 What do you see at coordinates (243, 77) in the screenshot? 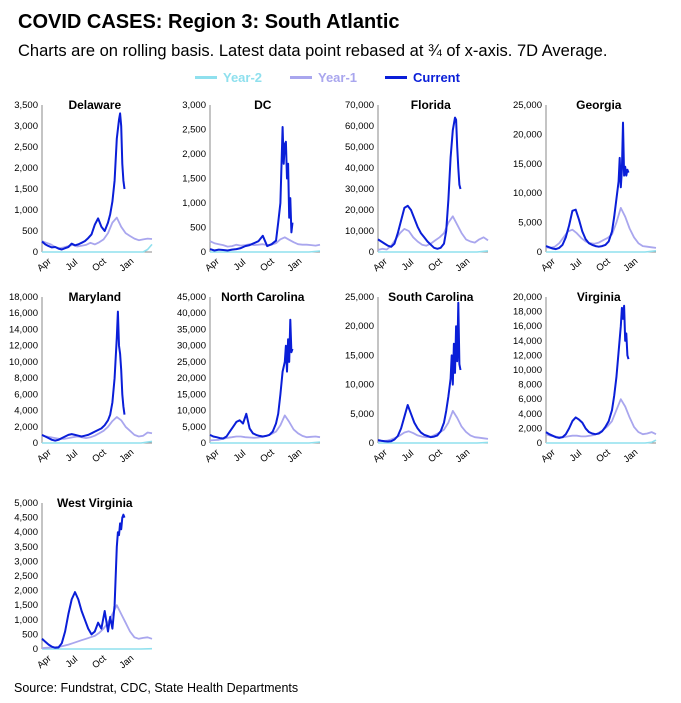
I see `legend-label-year2: Year-2` at bounding box center [243, 77].